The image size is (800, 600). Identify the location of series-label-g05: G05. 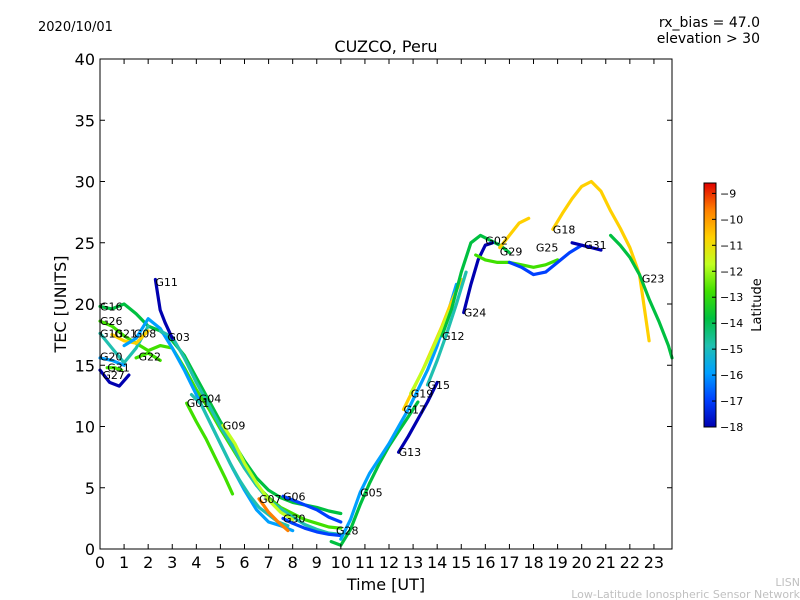
(371, 493).